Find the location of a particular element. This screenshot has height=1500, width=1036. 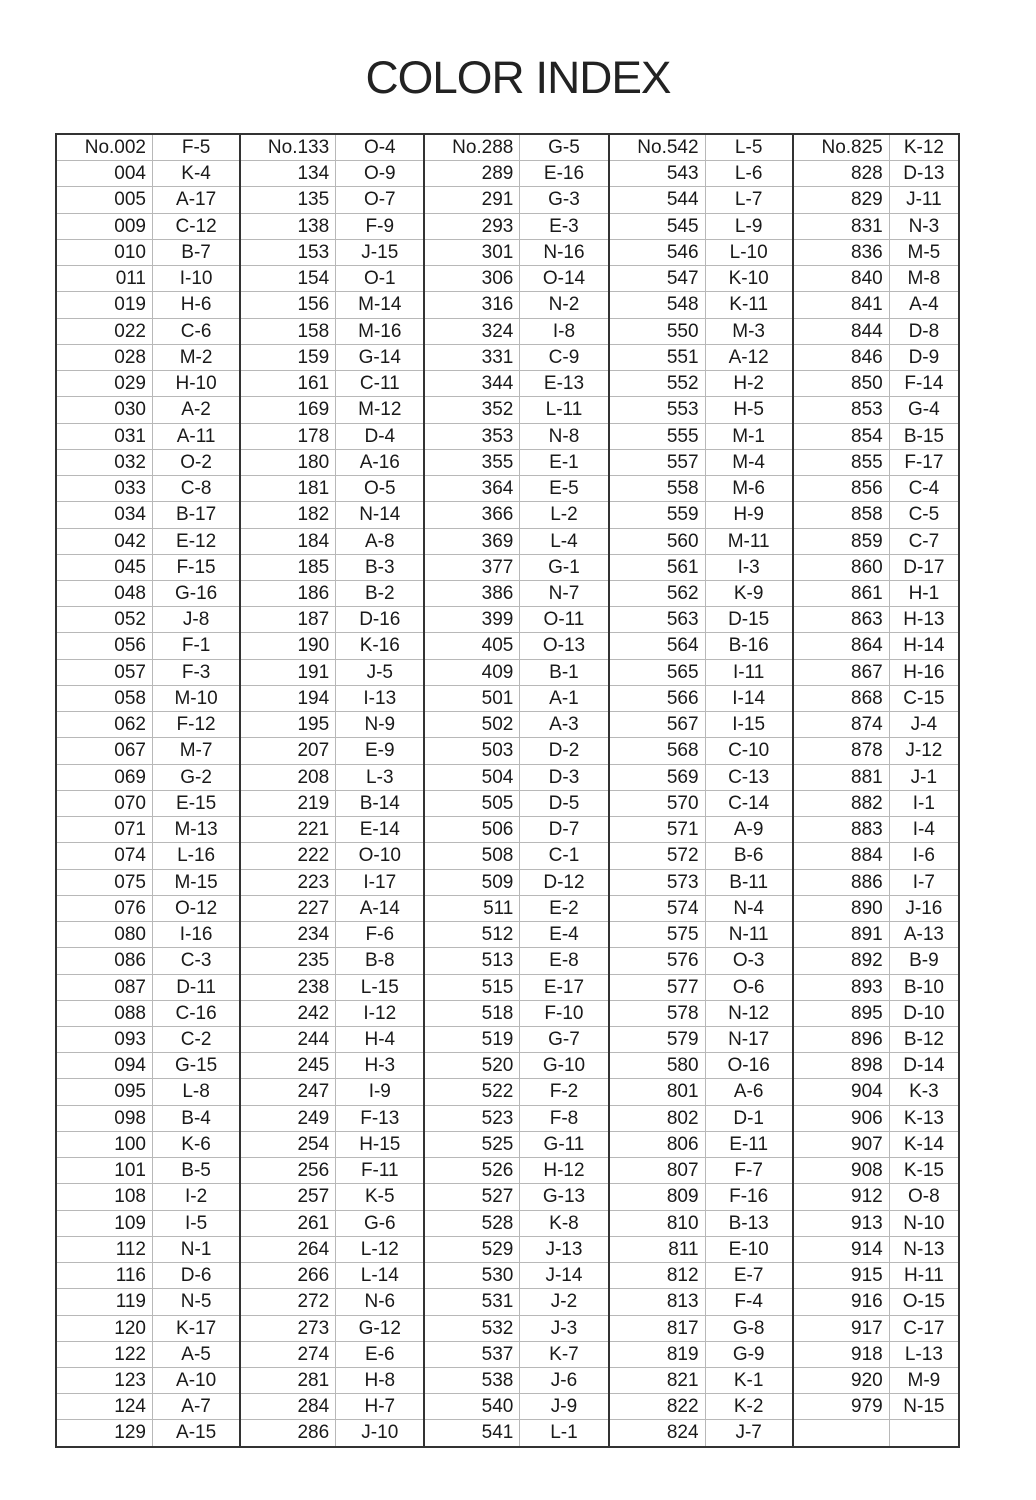

table-row: 569 C-13 is located at coordinates (700, 777).